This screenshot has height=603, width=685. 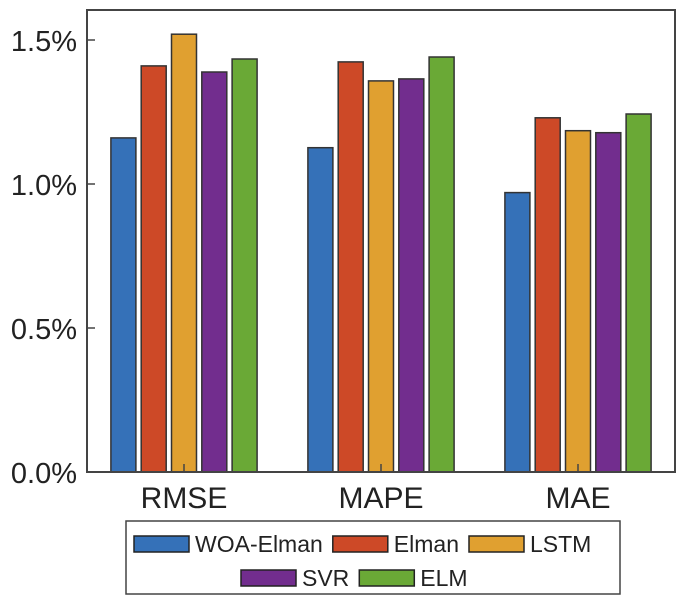 I want to click on legend-label-elm: ELM, so click(x=443, y=578).